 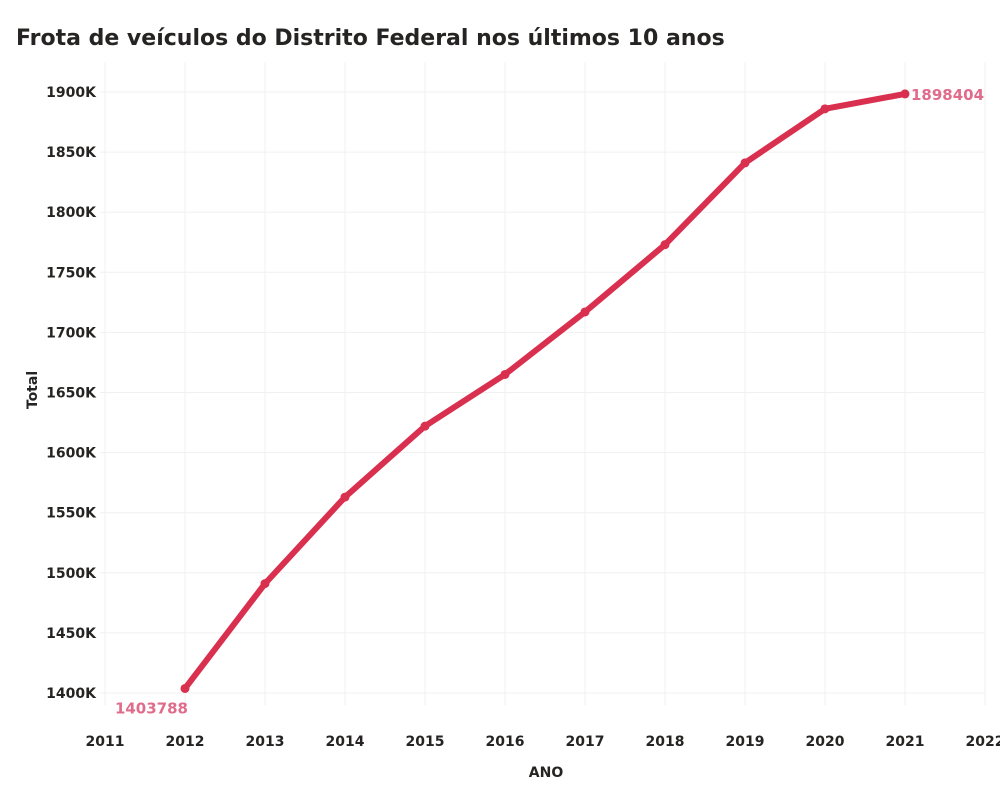 I want to click on y-tick-label: 1750K, so click(x=71, y=273).